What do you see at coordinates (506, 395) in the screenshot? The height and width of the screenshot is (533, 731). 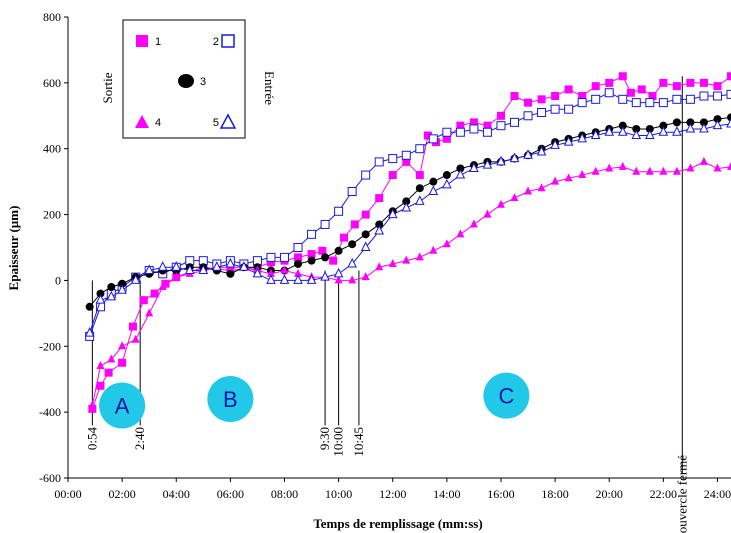 I see `phase-circle` at bounding box center [506, 395].